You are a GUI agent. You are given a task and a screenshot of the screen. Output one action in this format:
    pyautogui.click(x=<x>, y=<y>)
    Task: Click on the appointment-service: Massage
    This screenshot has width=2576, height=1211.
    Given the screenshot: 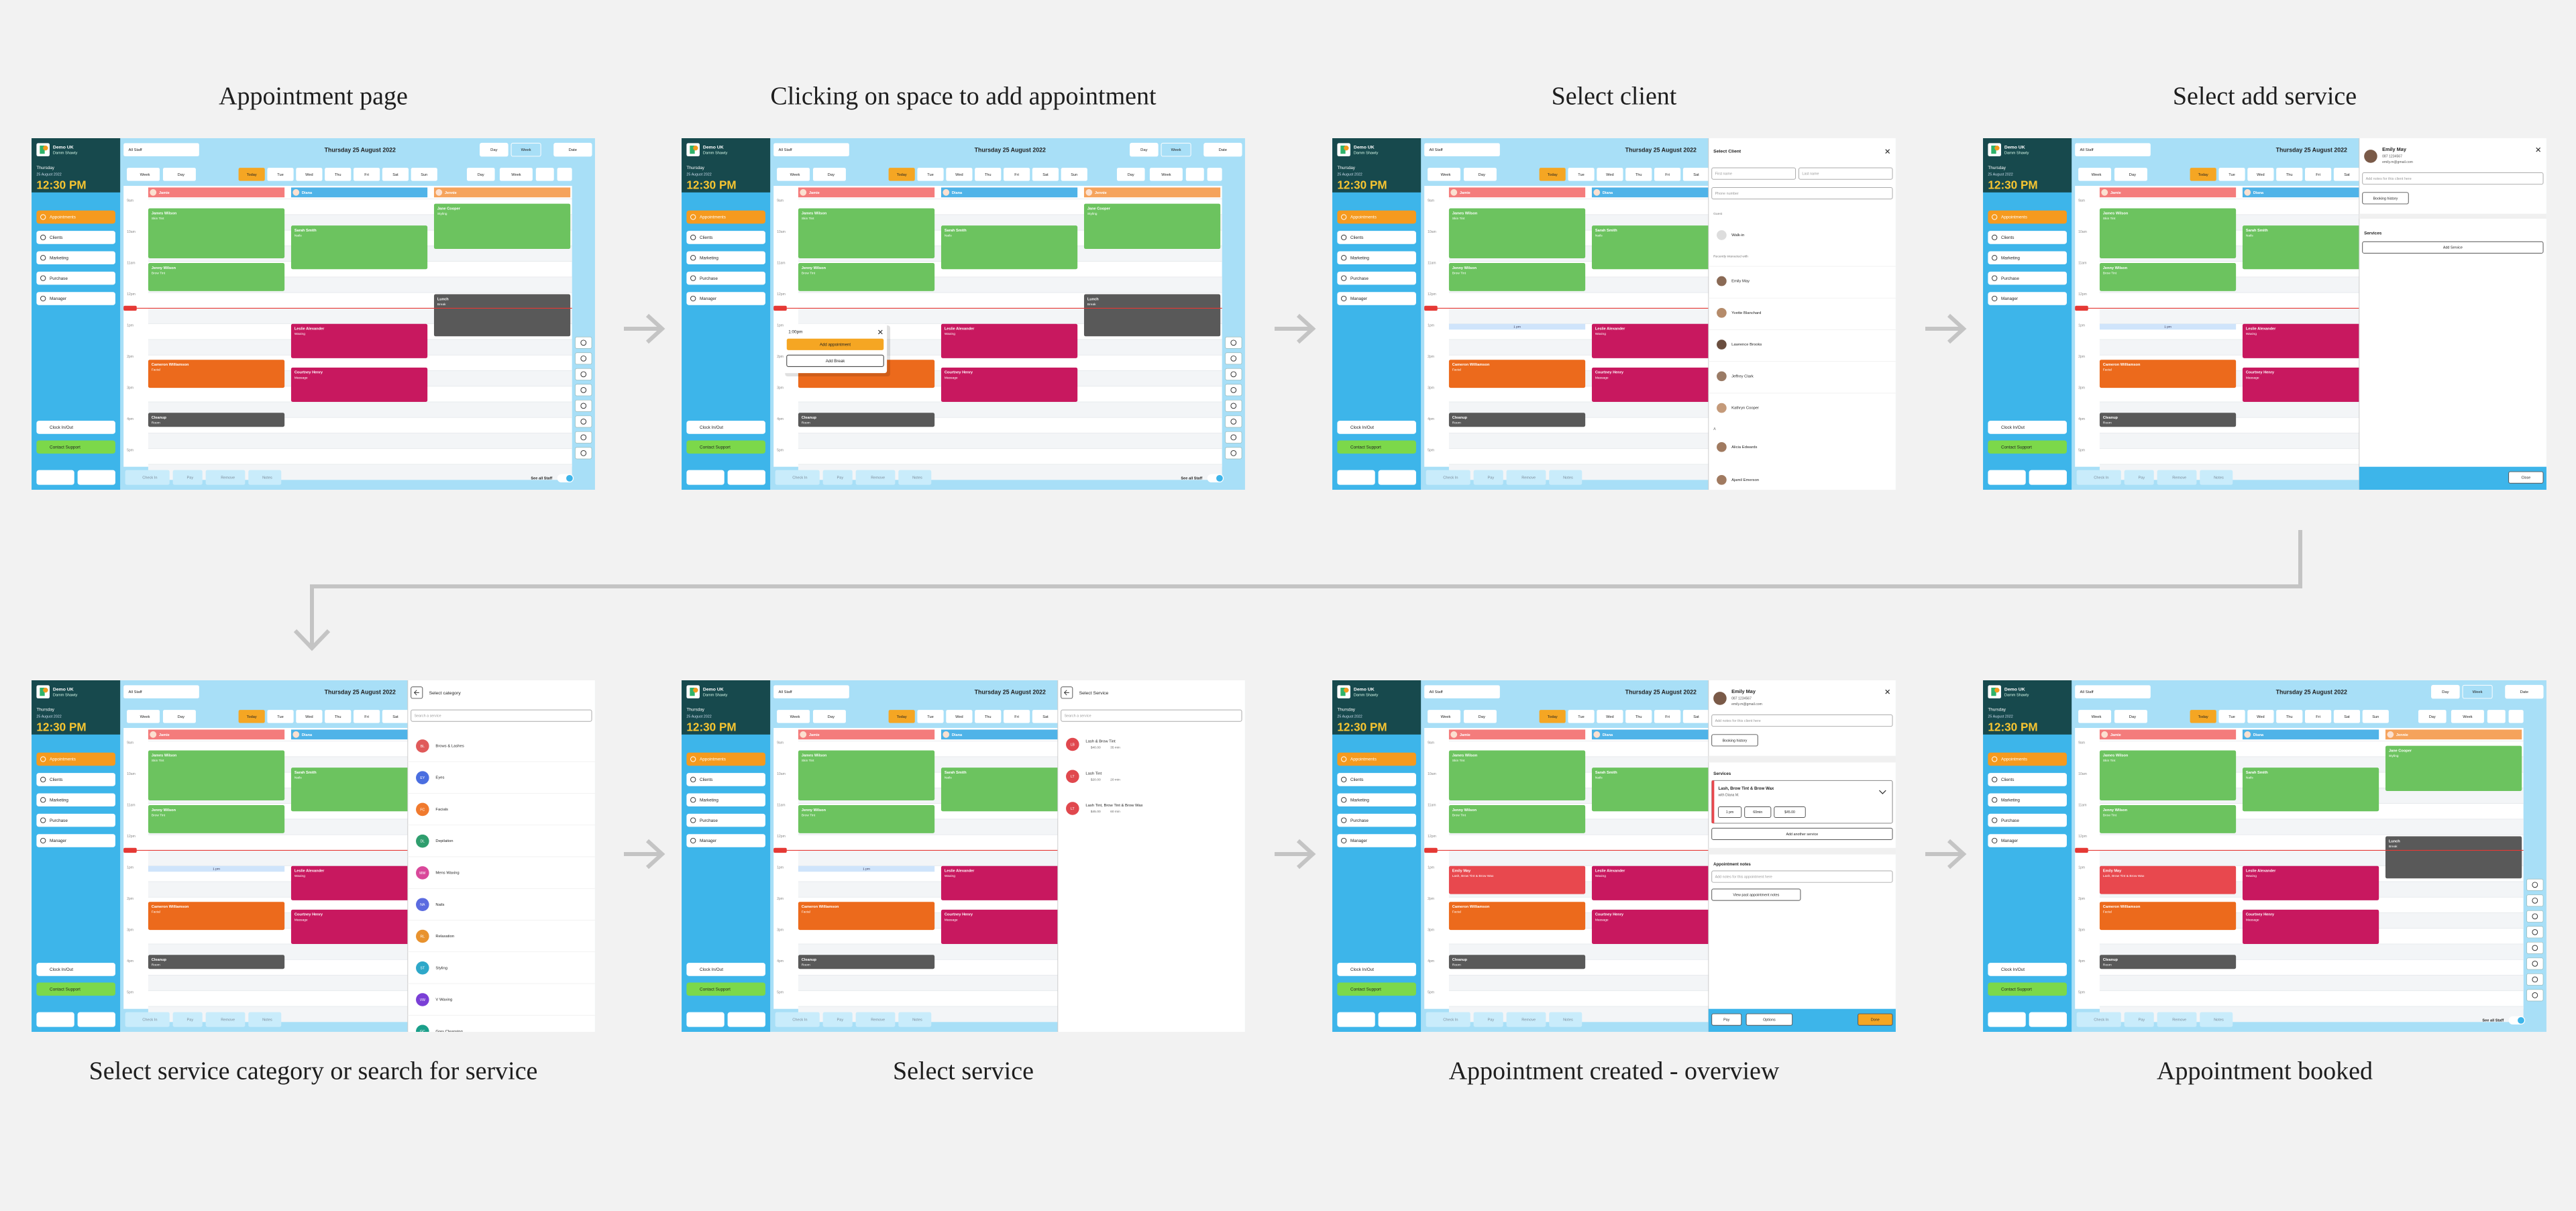 What is the action you would take?
    pyautogui.click(x=1602, y=378)
    